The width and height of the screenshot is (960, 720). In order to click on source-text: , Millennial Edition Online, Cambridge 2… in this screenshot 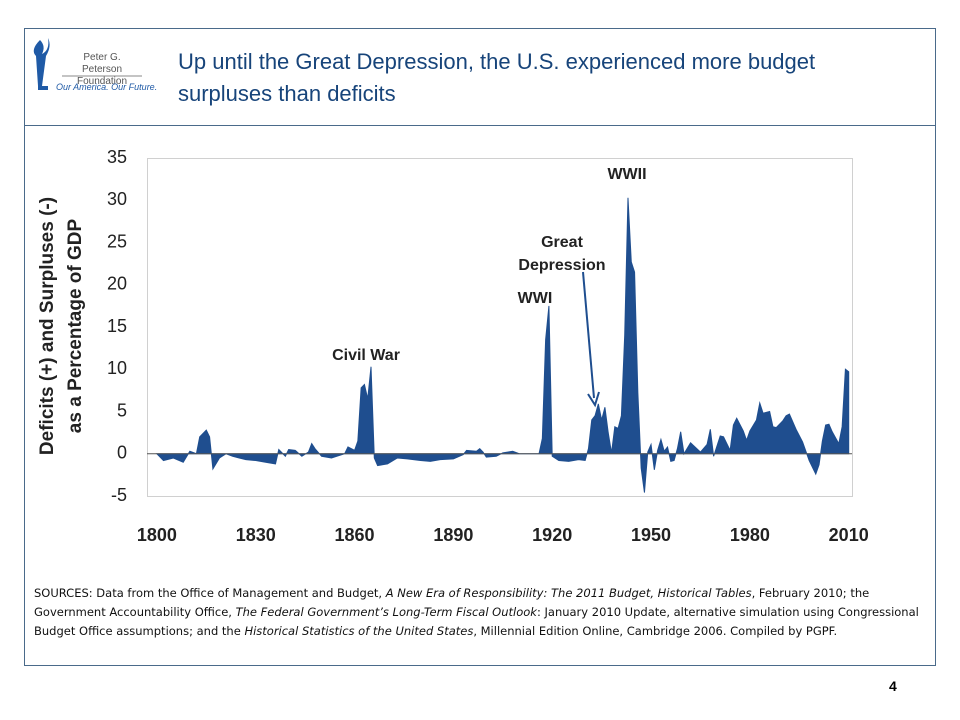, I will do `click(655, 631)`.